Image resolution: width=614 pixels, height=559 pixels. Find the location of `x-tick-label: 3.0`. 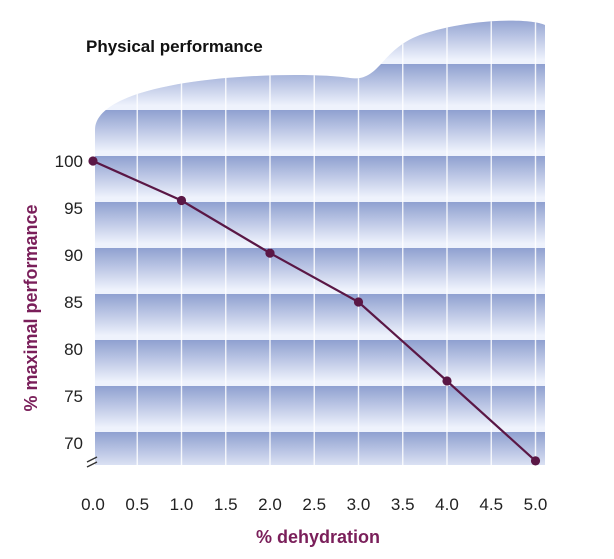

x-tick-label: 3.0 is located at coordinates (359, 504).